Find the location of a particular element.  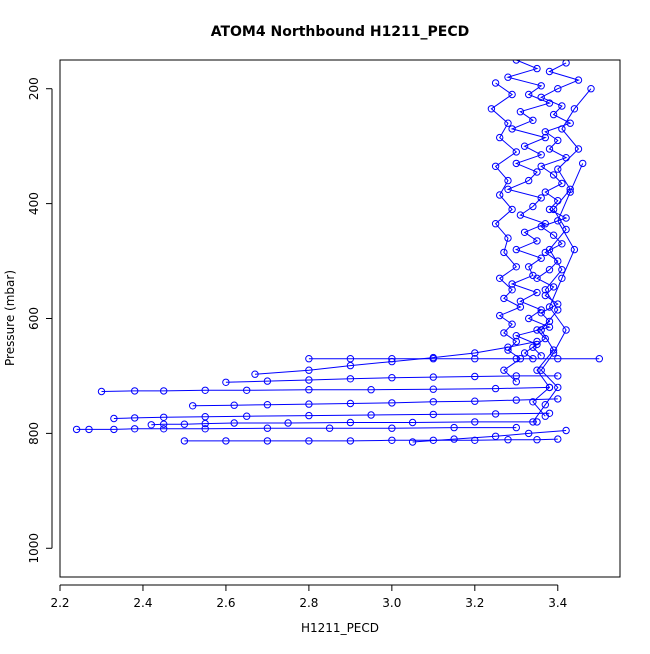

x-tick-label: 2.8 is located at coordinates (308, 603).